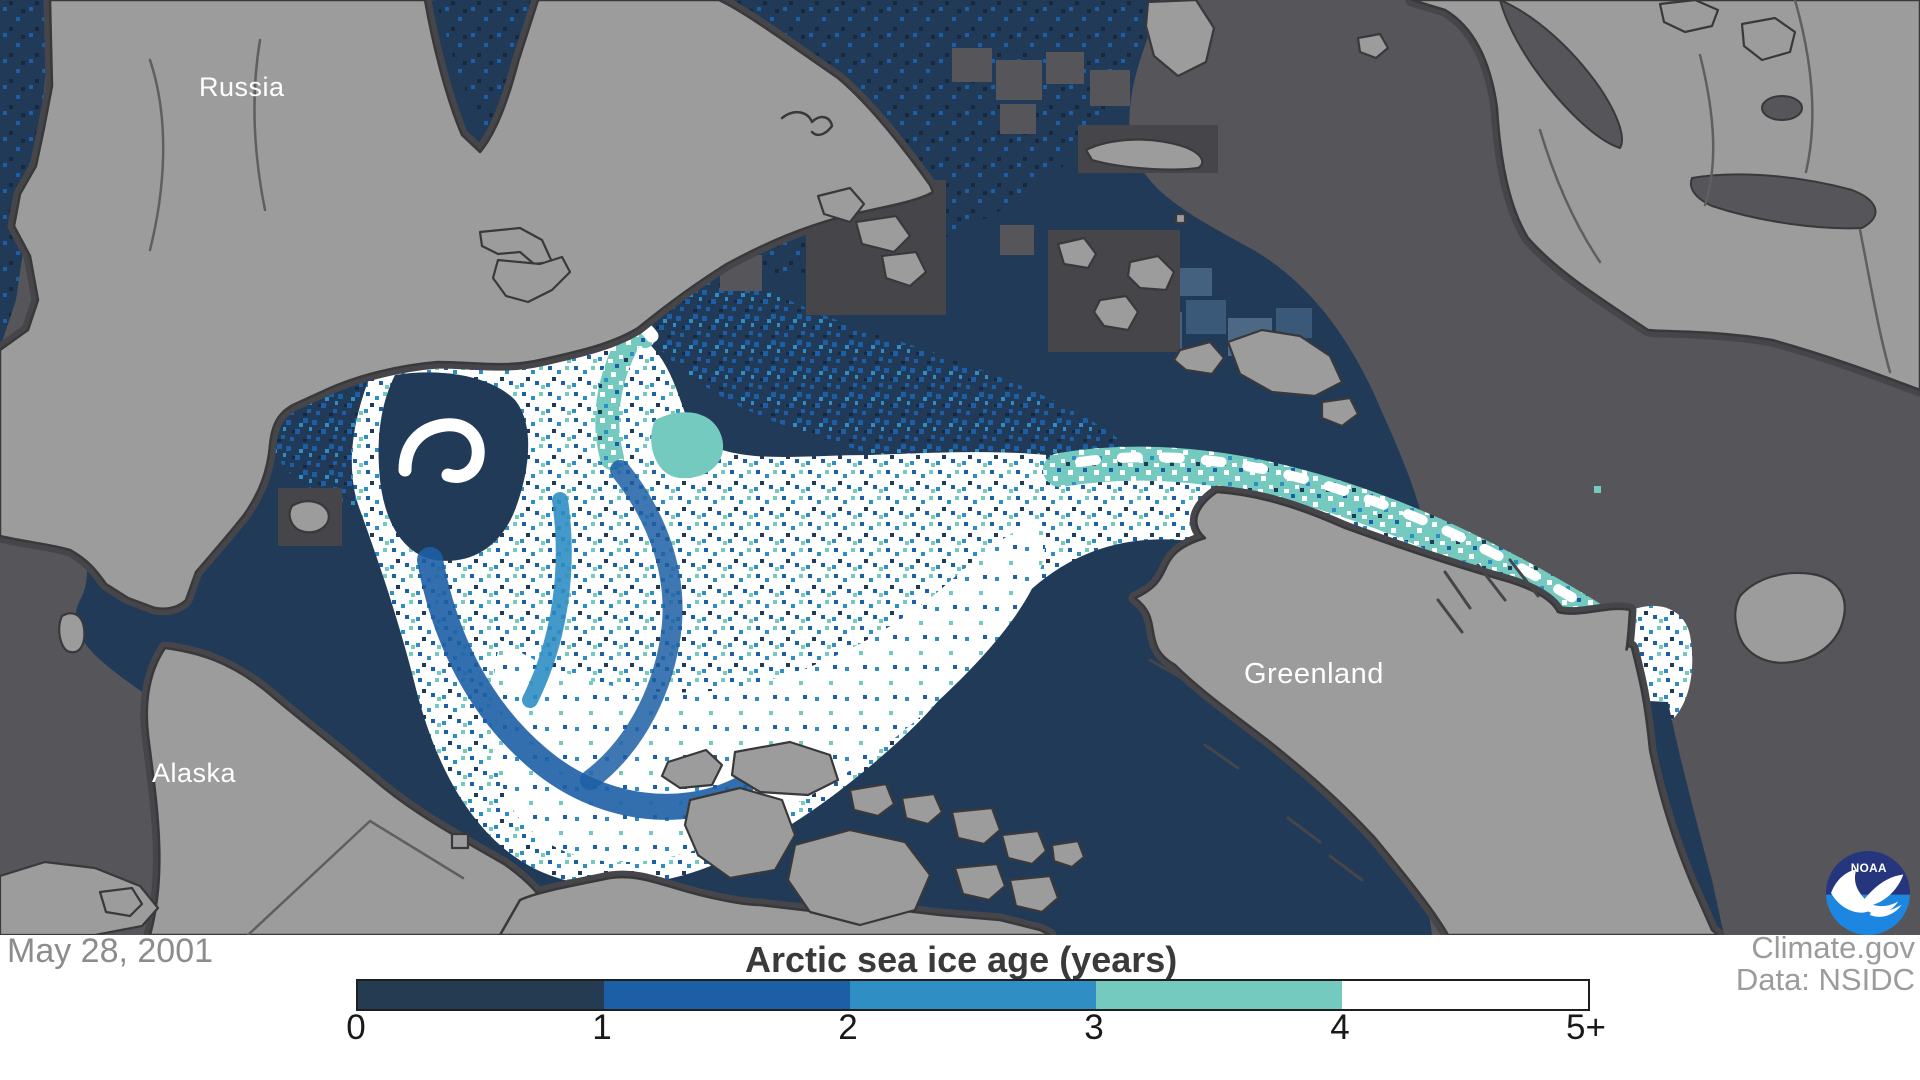 The image size is (1920, 1080). What do you see at coordinates (1833, 947) in the screenshot?
I see `credit-source: Climate.gov` at bounding box center [1833, 947].